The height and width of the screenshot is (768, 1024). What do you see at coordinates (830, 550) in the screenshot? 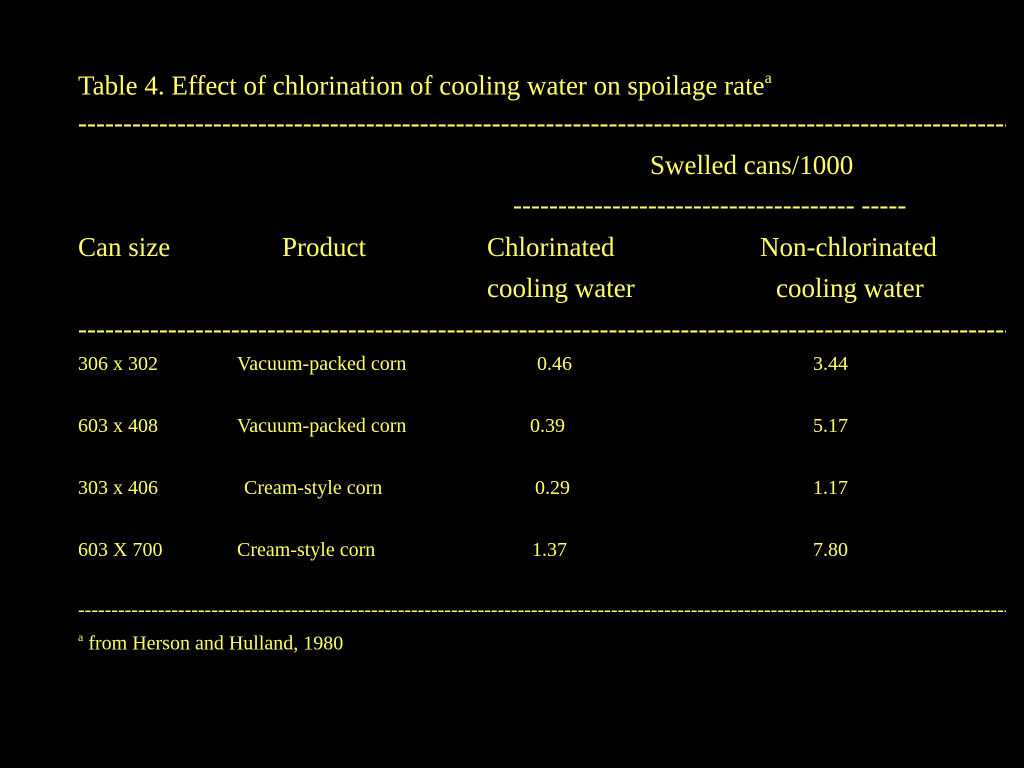
I see `cell-non-chlorinated: 7.80` at bounding box center [830, 550].